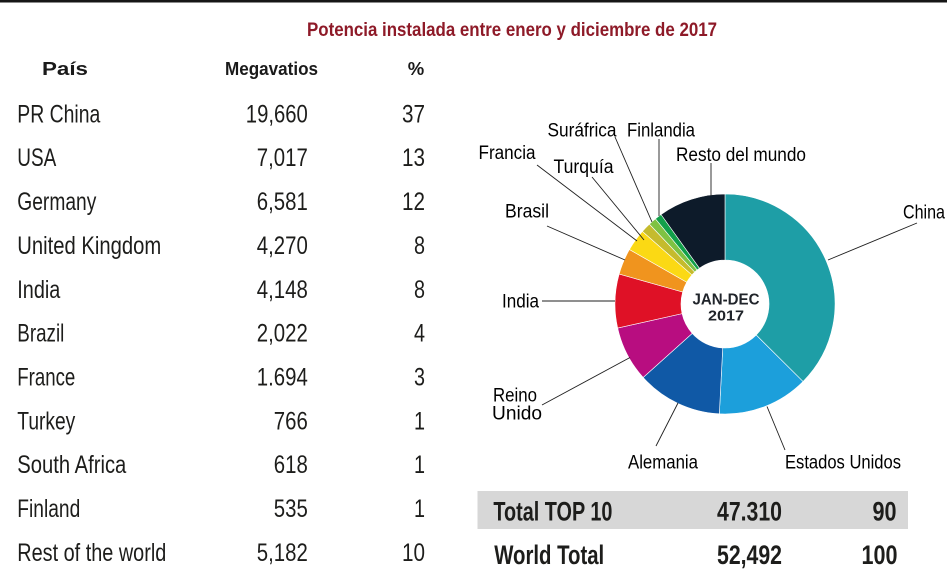  Describe the element at coordinates (291, 465) in the screenshot. I see `svg-text: 618` at that location.